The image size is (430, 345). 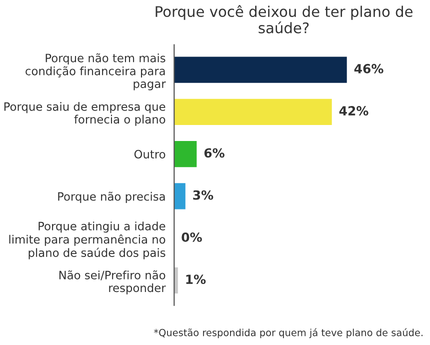 What do you see at coordinates (203, 195) in the screenshot?
I see `data-label: 3%` at bounding box center [203, 195].